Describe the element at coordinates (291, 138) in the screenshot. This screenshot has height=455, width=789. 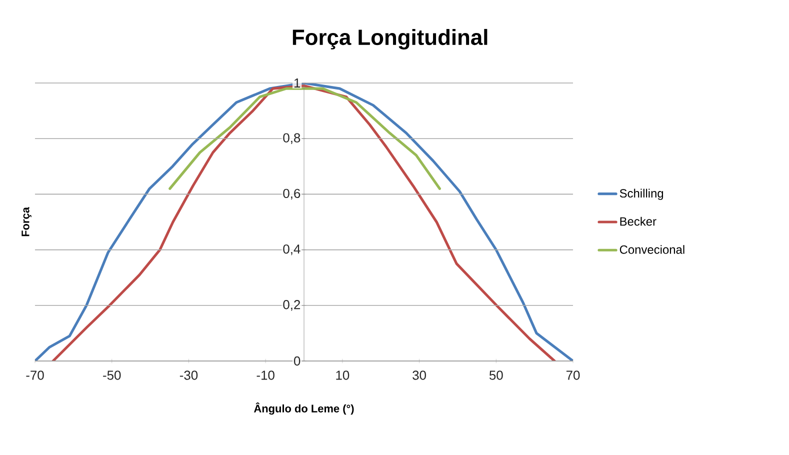
I see `y-tick-label: 0,8` at that location.